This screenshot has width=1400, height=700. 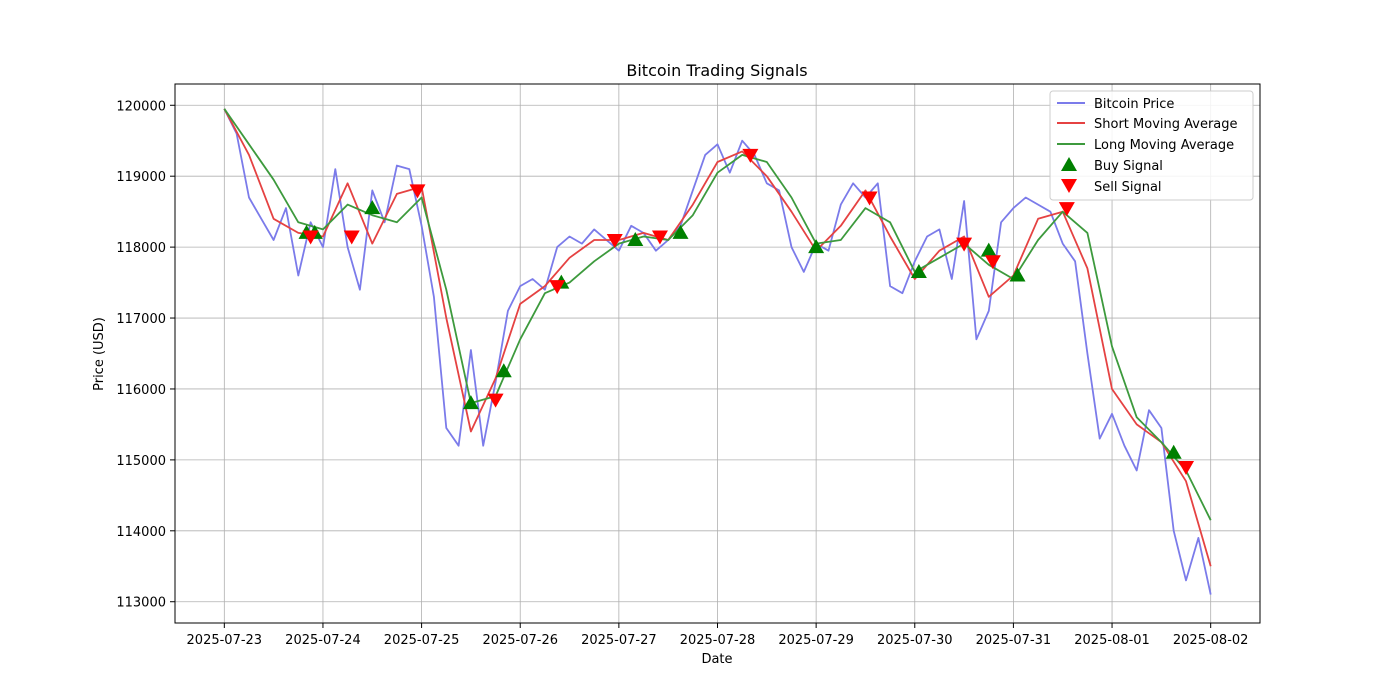 I want to click on x-tick-label: 2025-07-27, so click(x=619, y=640).